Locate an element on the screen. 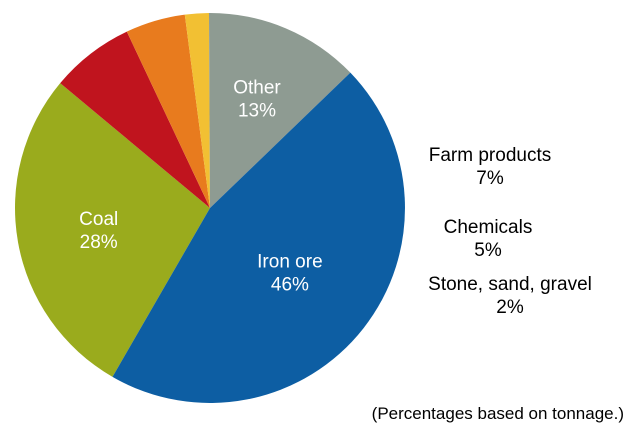 This screenshot has height=426, width=630. label-chemicals: Chemicals 5% is located at coordinates (488, 239).